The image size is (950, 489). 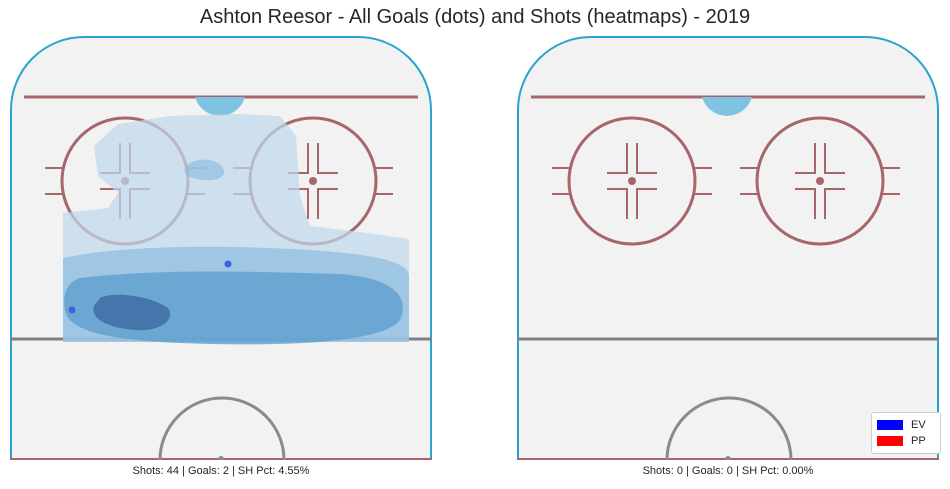 I want to click on legend-item-ev: EV, so click(x=901, y=425).